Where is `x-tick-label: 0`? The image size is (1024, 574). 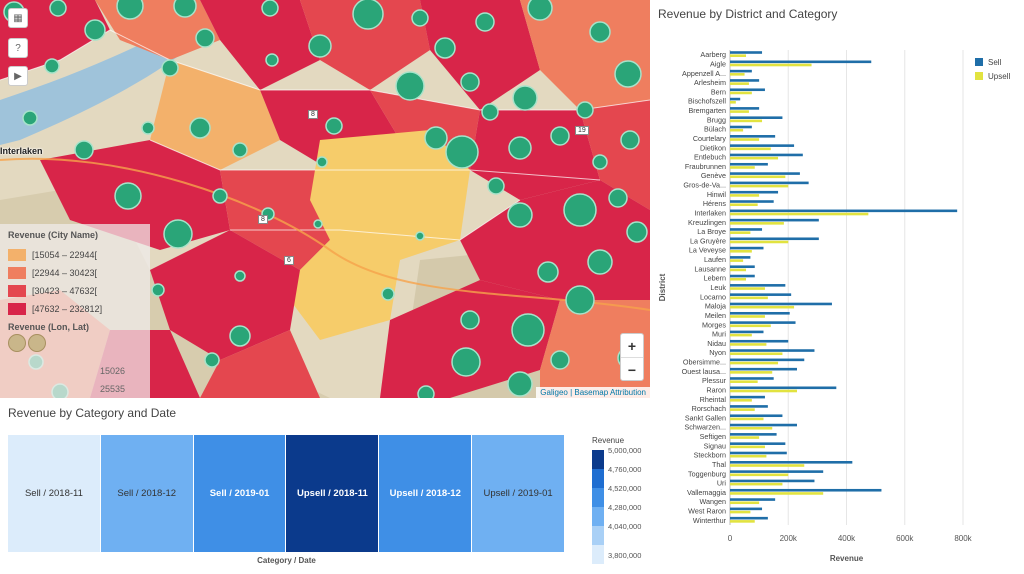 x-tick-label: 0 is located at coordinates (730, 538).